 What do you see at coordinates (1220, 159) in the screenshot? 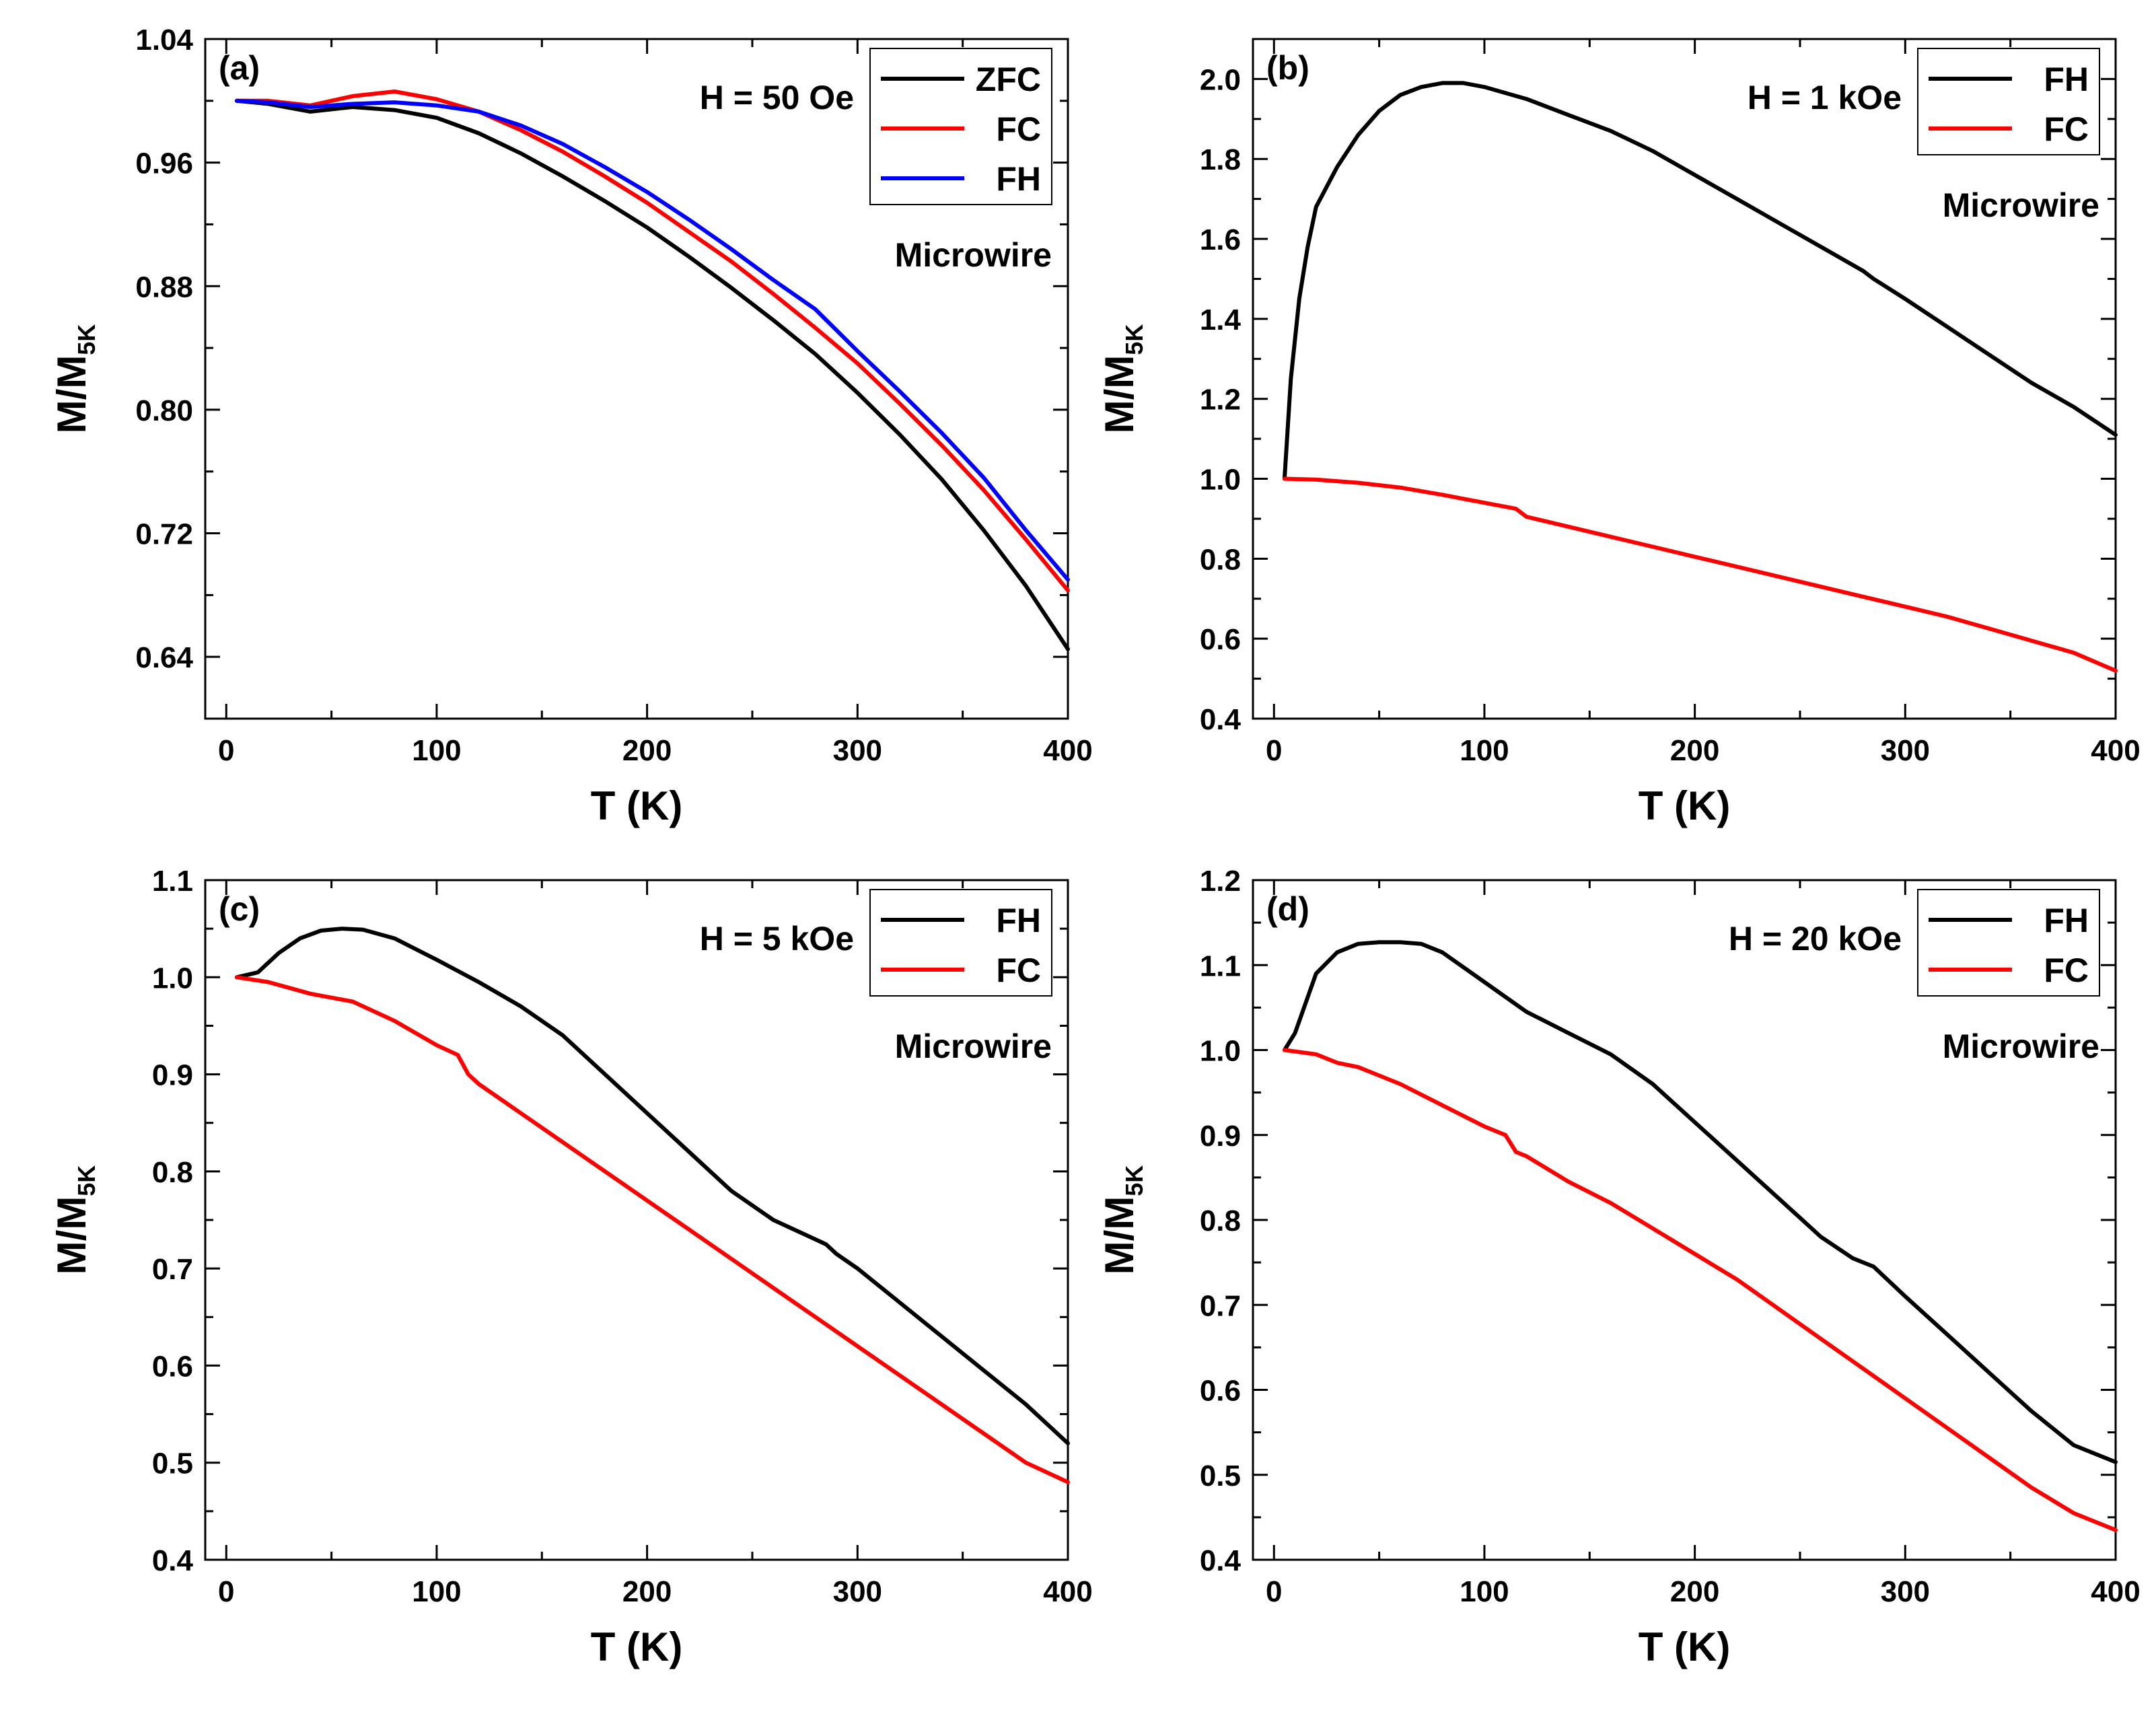
I see `y-tick-label: 1.8` at bounding box center [1220, 159].